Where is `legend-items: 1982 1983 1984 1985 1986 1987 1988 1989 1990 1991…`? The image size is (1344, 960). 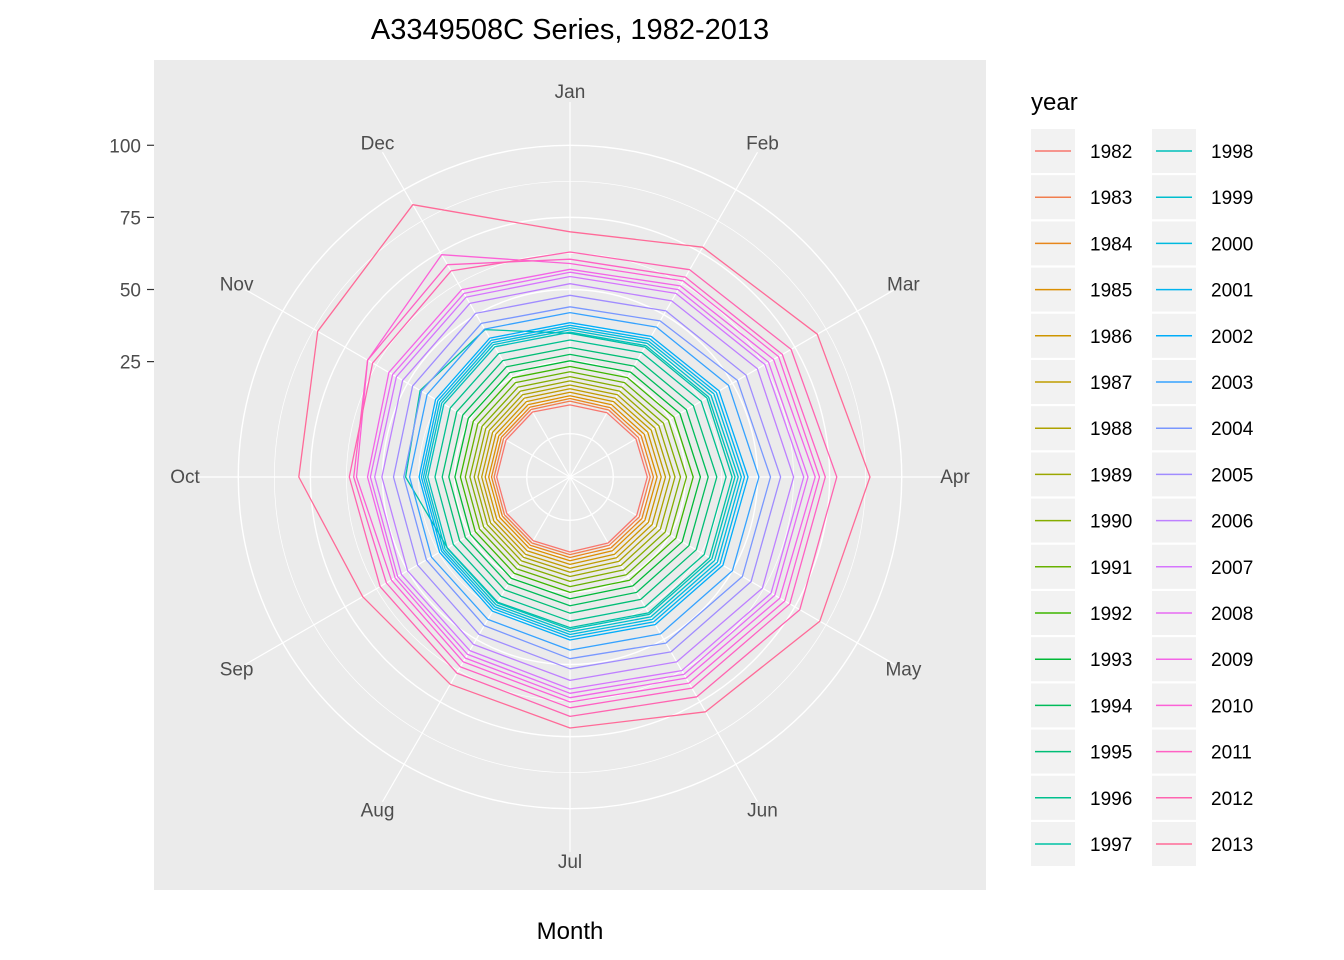
legend-items: 1982 1983 1984 1985 1986 1987 1988 1989 1990 1991… is located at coordinates (1142, 497).